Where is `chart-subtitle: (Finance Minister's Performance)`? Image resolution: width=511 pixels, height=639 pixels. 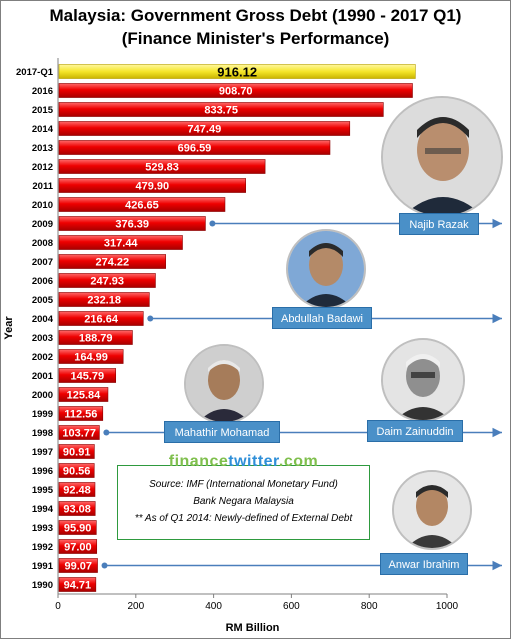 chart-subtitle: (Finance Minister's Performance) is located at coordinates (255, 38).